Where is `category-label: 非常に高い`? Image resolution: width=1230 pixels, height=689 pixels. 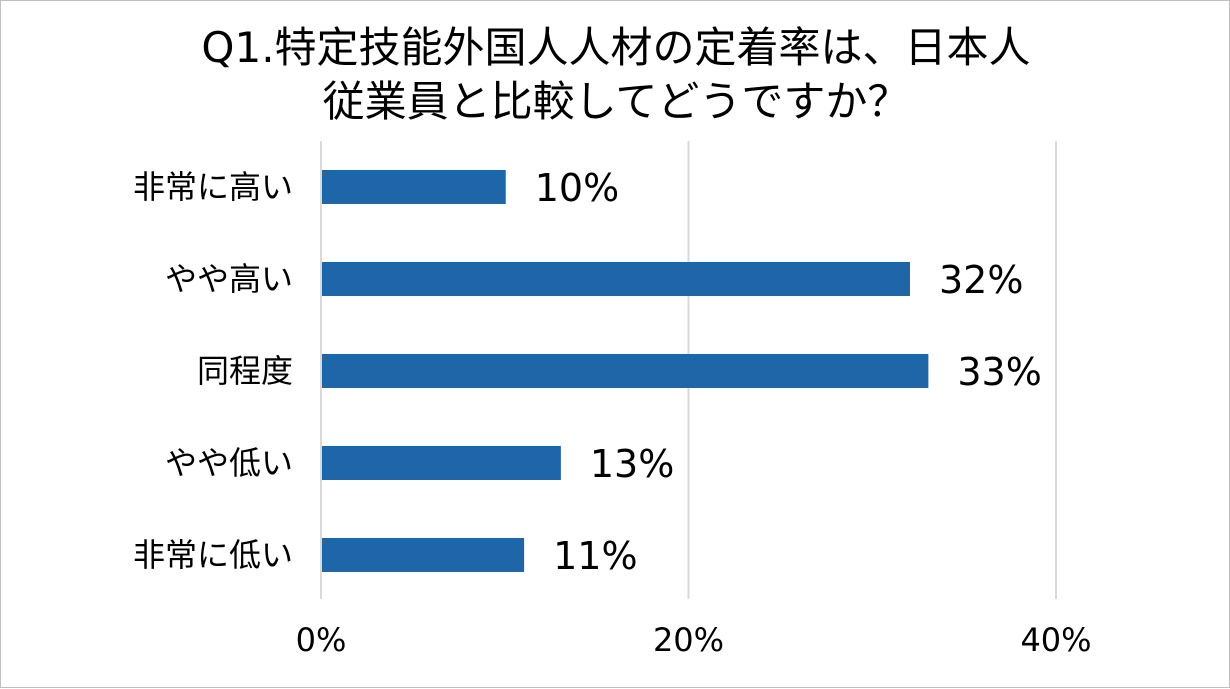 category-label: 非常に高い is located at coordinates (213, 187).